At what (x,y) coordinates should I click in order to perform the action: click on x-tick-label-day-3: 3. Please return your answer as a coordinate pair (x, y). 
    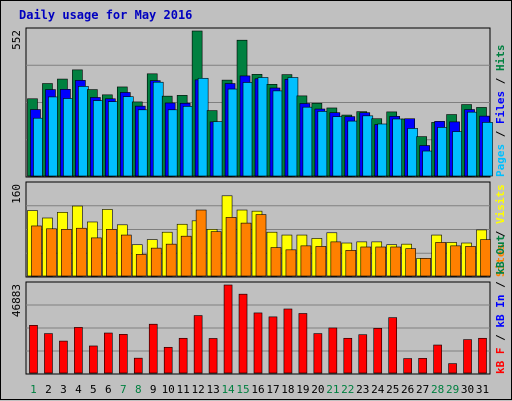
    Looking at the image, I should click on (63, 389).